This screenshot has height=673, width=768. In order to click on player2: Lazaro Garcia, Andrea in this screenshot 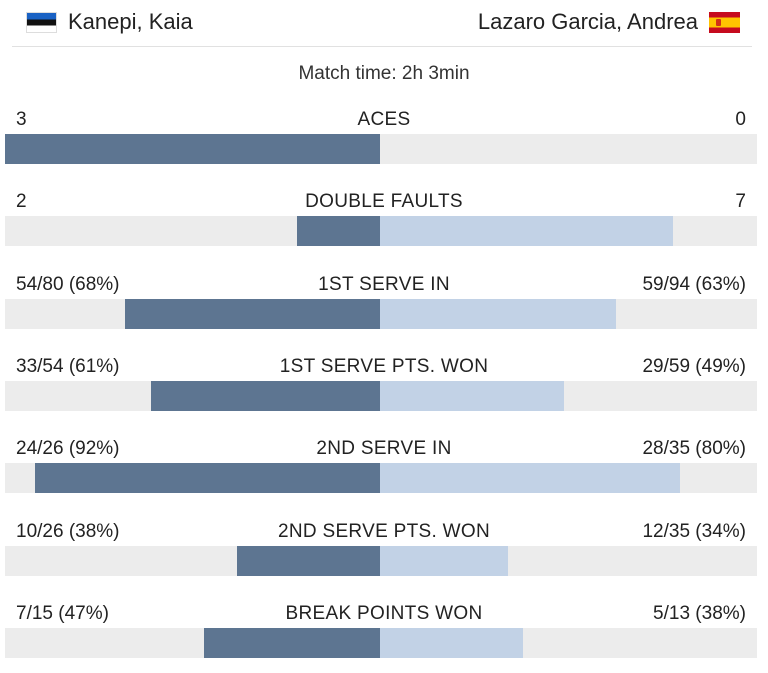, I will do `click(609, 22)`.